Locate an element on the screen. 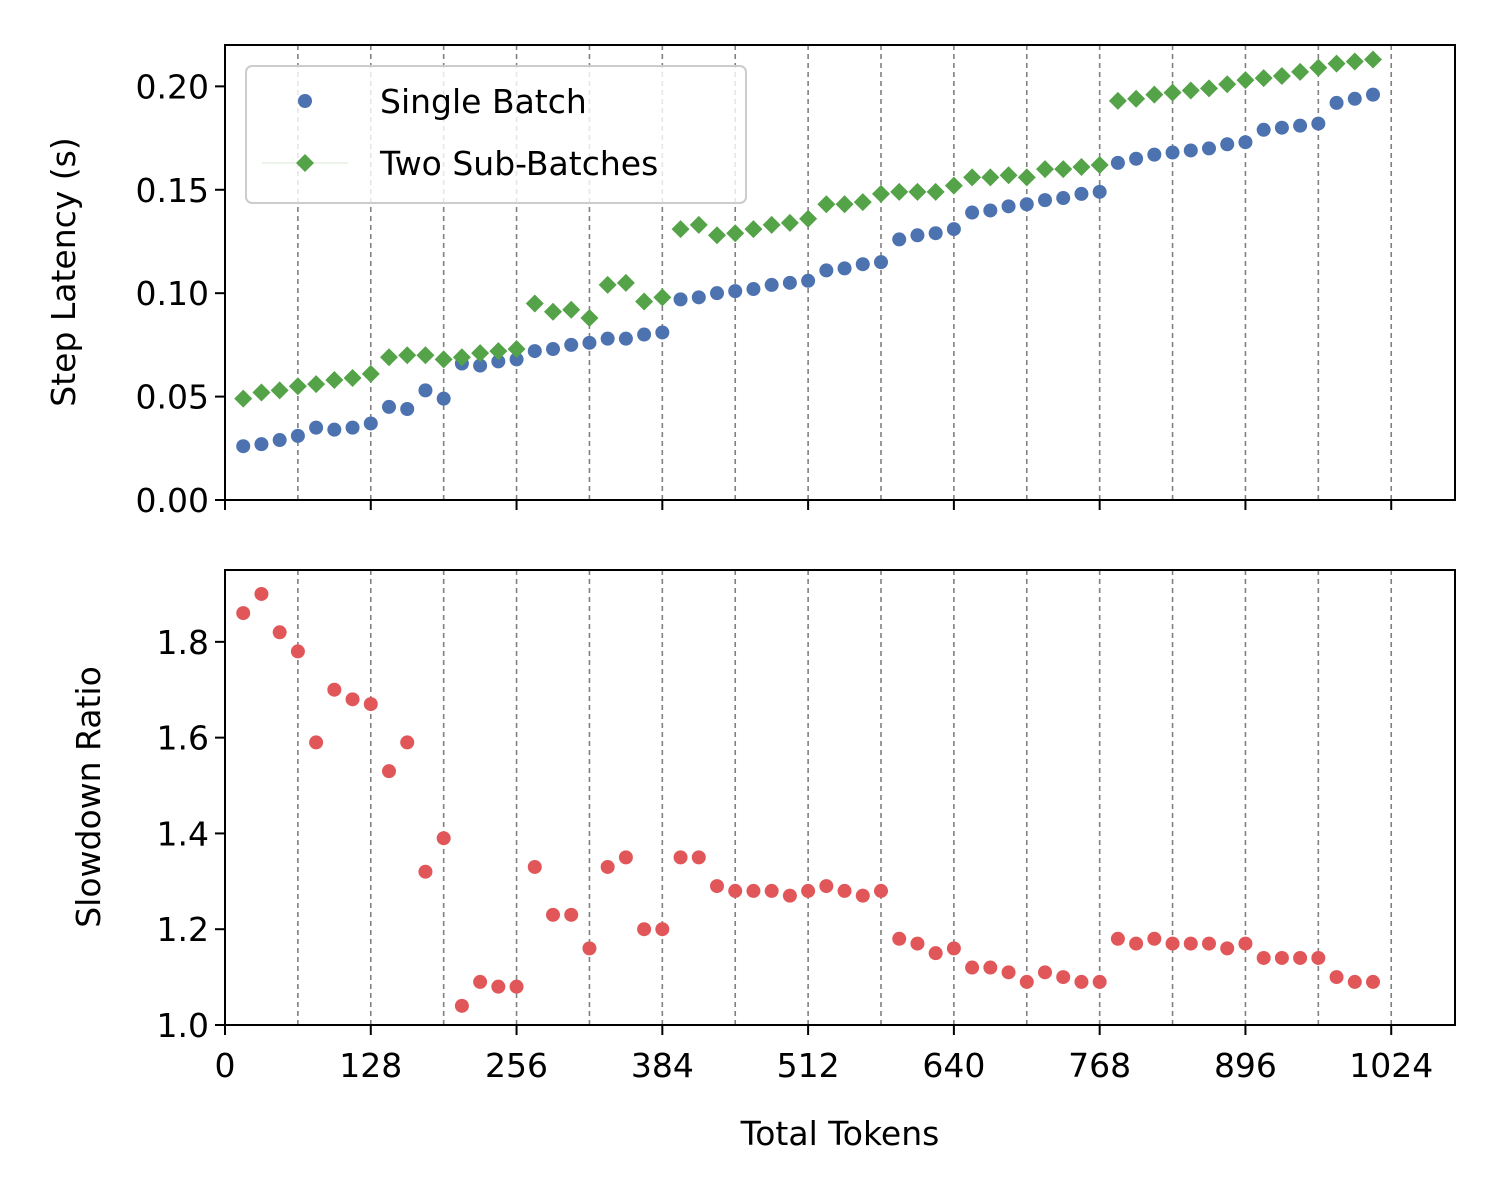 Image resolution: width=1500 pixels, height=1200 pixels. bottom-x-ticks: 0 128 256 384 512 640 768 896 1024 is located at coordinates (824, 1055).